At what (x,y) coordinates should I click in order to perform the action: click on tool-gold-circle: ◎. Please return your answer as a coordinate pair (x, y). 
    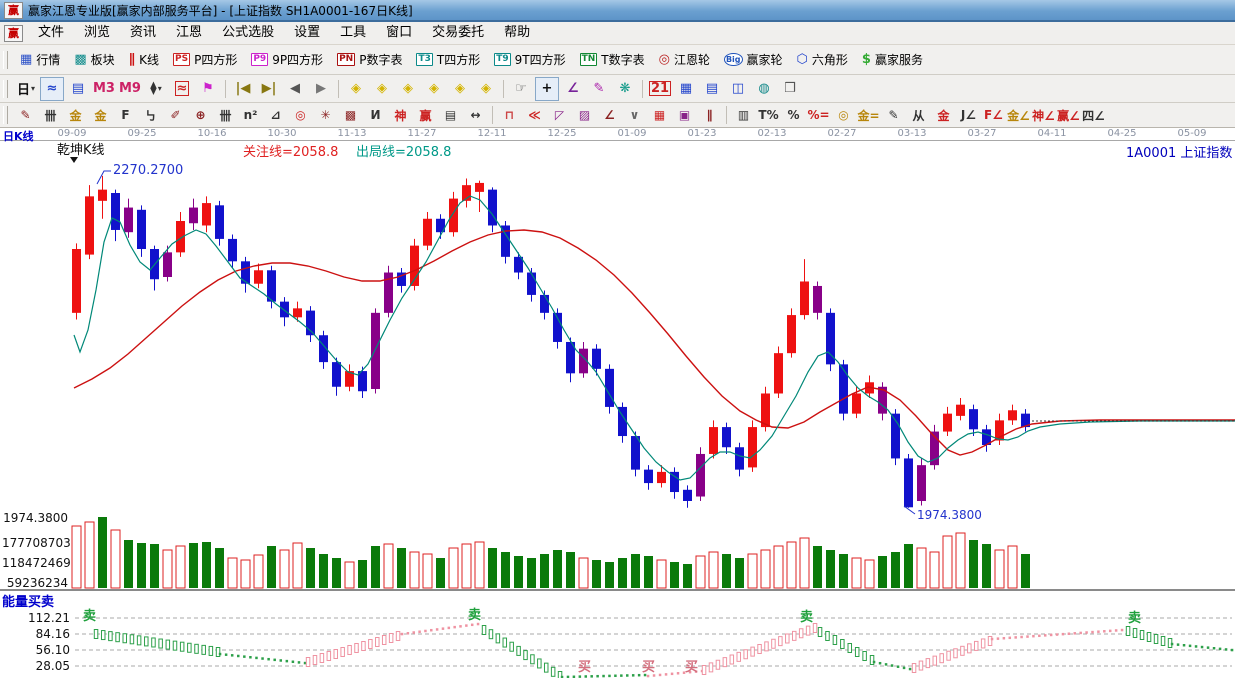
    Looking at the image, I should click on (843, 115).